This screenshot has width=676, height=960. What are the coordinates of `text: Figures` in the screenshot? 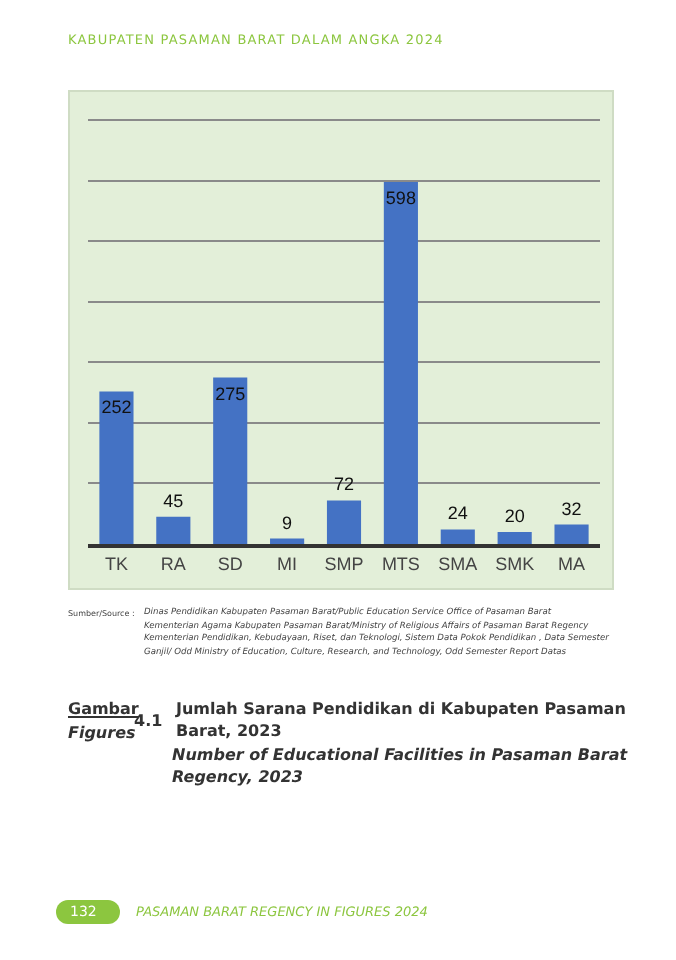 It's located at (102, 733).